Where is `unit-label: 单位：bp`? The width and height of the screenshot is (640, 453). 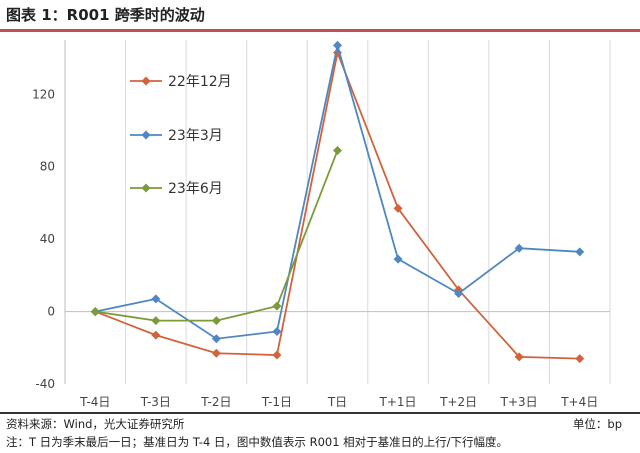
unit-label: 单位：bp is located at coordinates (597, 424).